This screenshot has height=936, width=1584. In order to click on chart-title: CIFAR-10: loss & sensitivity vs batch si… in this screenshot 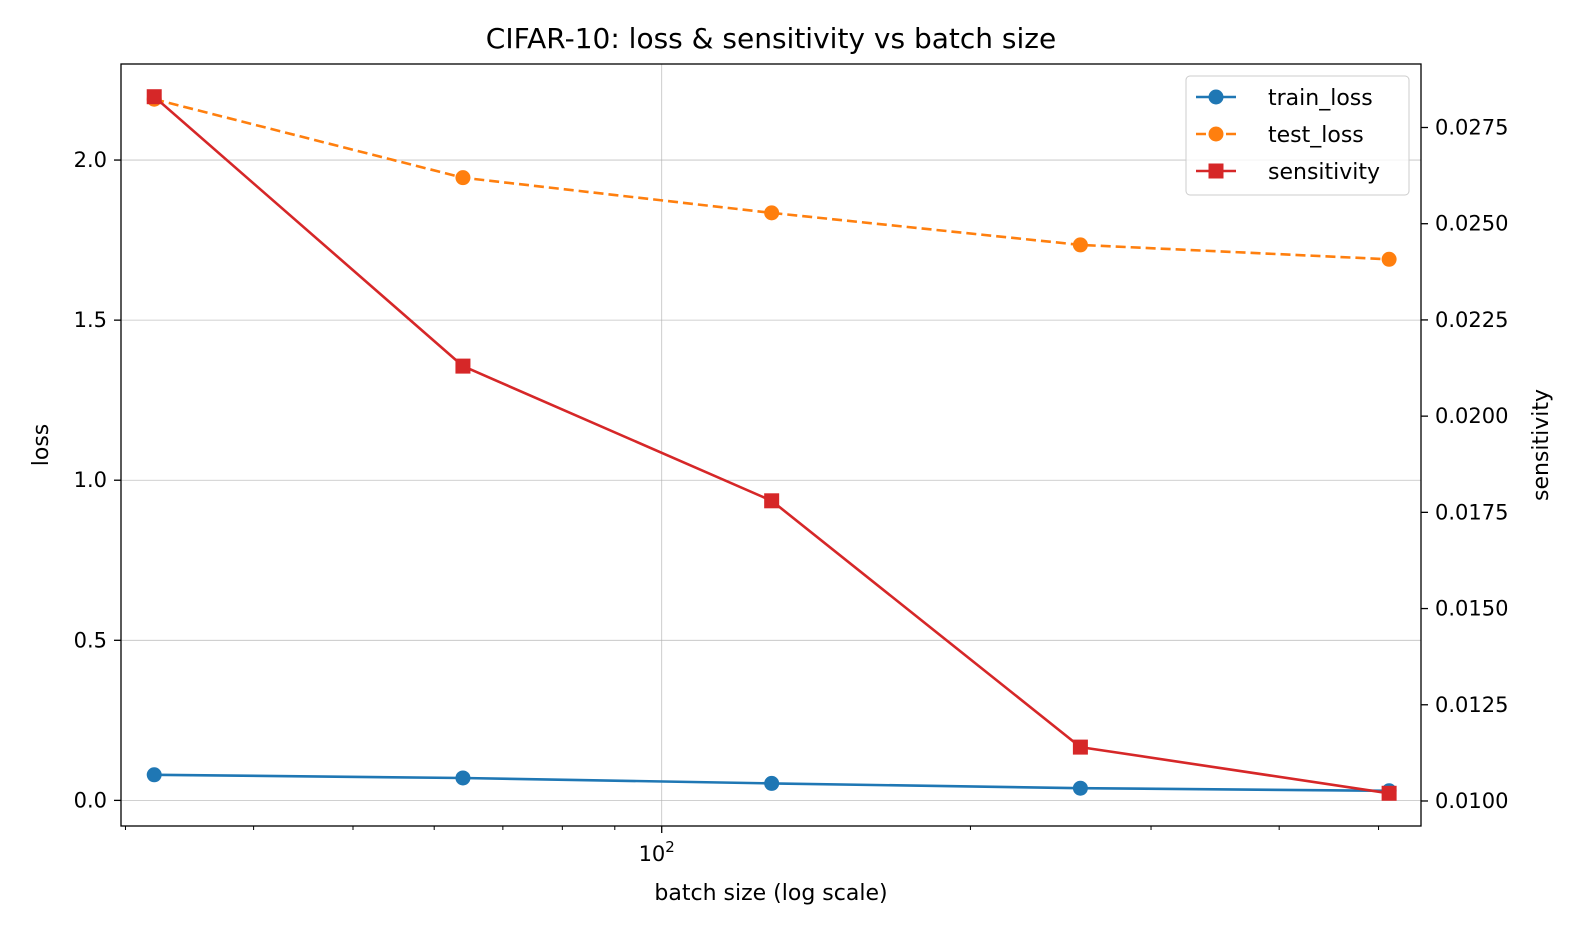, I will do `click(771, 38)`.